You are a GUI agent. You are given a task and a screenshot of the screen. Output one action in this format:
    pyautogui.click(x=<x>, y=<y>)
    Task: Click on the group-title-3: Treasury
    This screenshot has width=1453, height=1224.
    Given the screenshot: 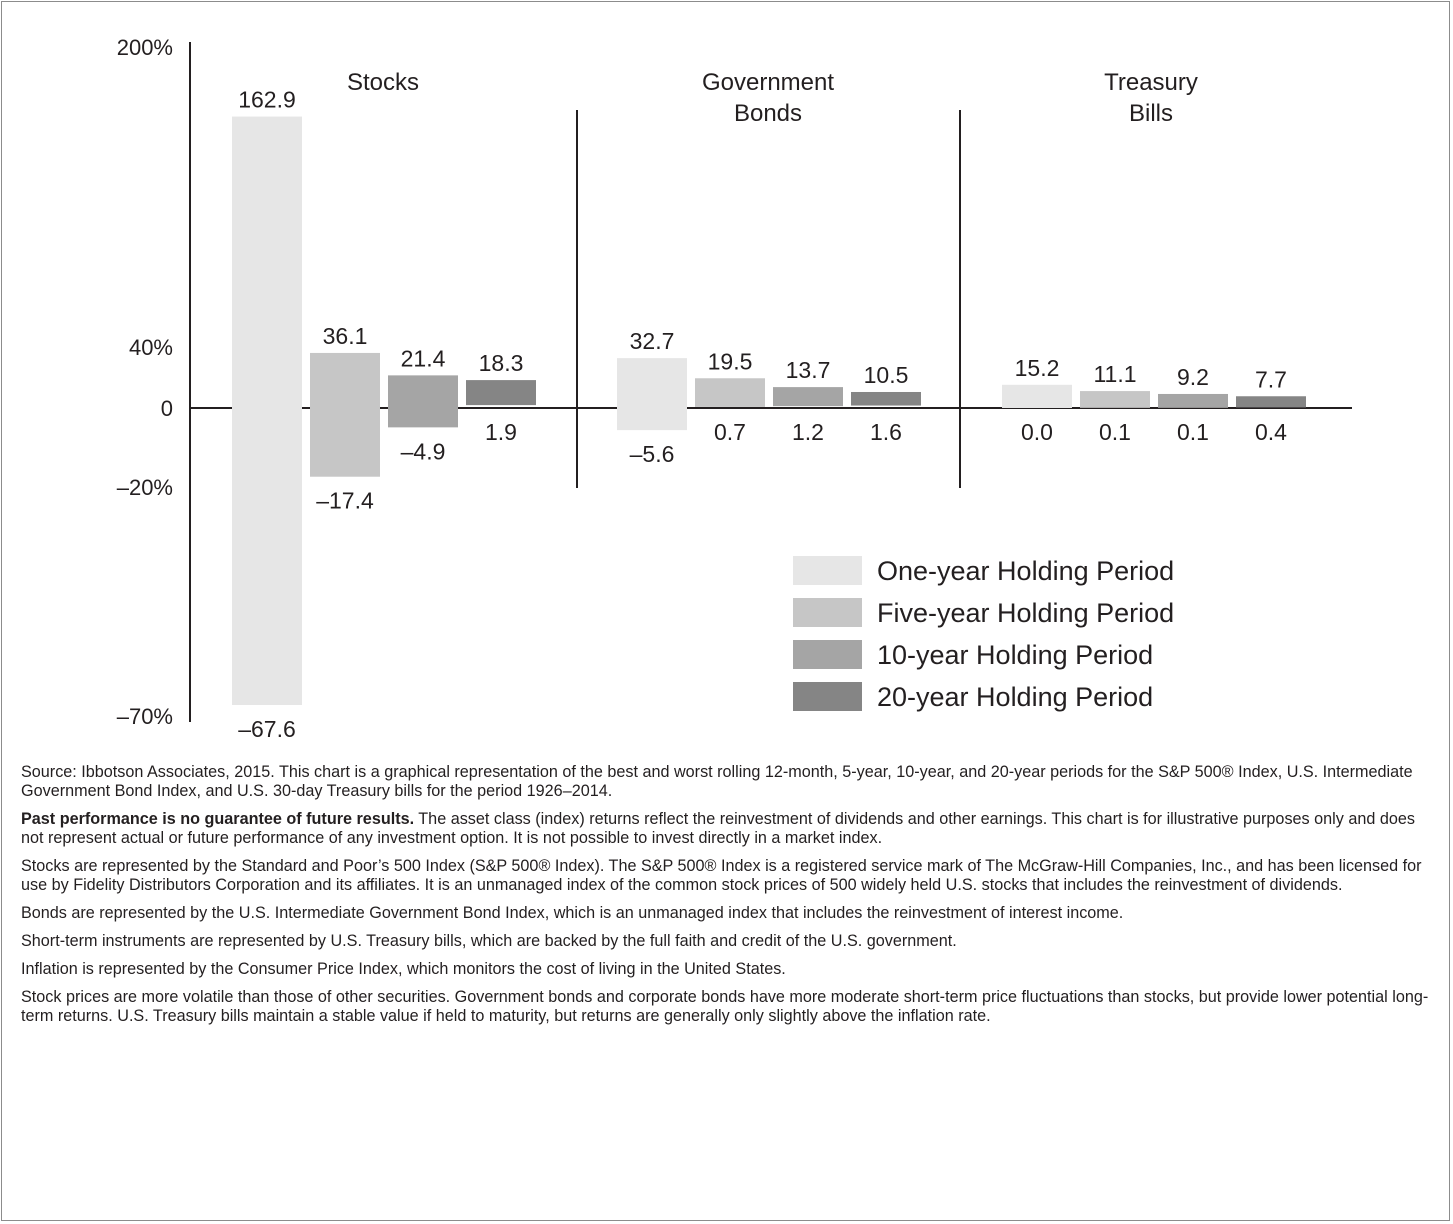 What is the action you would take?
    pyautogui.click(x=1151, y=82)
    